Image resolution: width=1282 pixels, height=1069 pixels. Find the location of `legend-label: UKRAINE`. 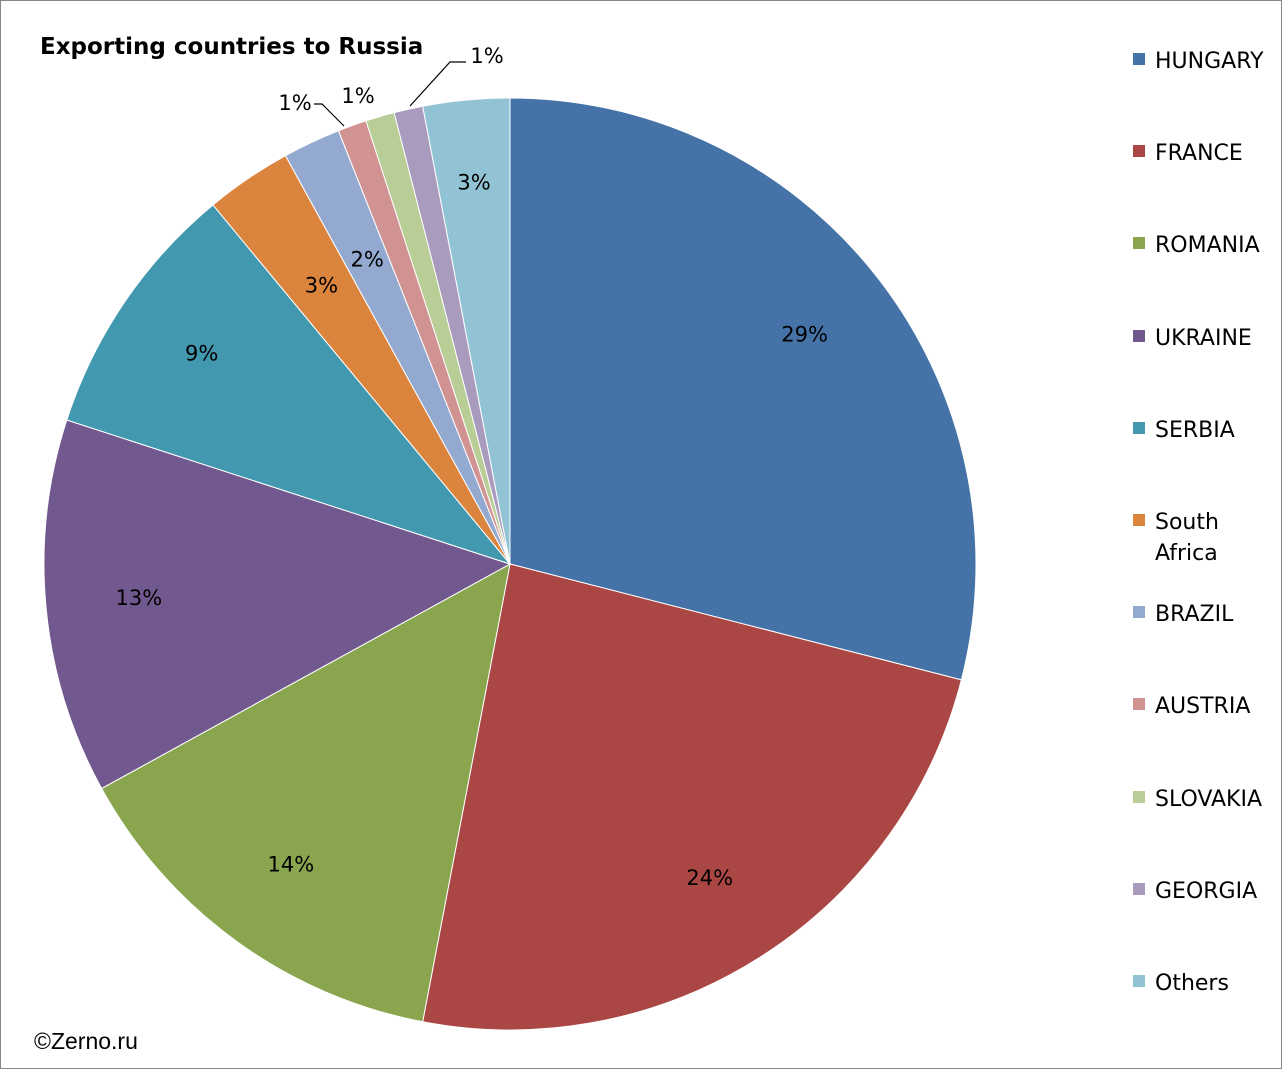

legend-label: UKRAINE is located at coordinates (1203, 338).